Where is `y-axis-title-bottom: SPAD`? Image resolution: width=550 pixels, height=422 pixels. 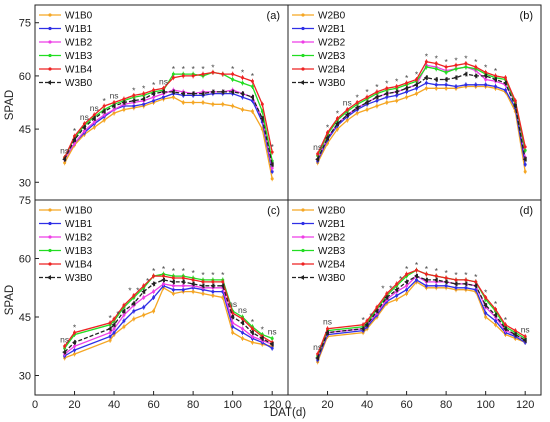
y-axis-title-bottom: SPAD is located at coordinates (10, 300).